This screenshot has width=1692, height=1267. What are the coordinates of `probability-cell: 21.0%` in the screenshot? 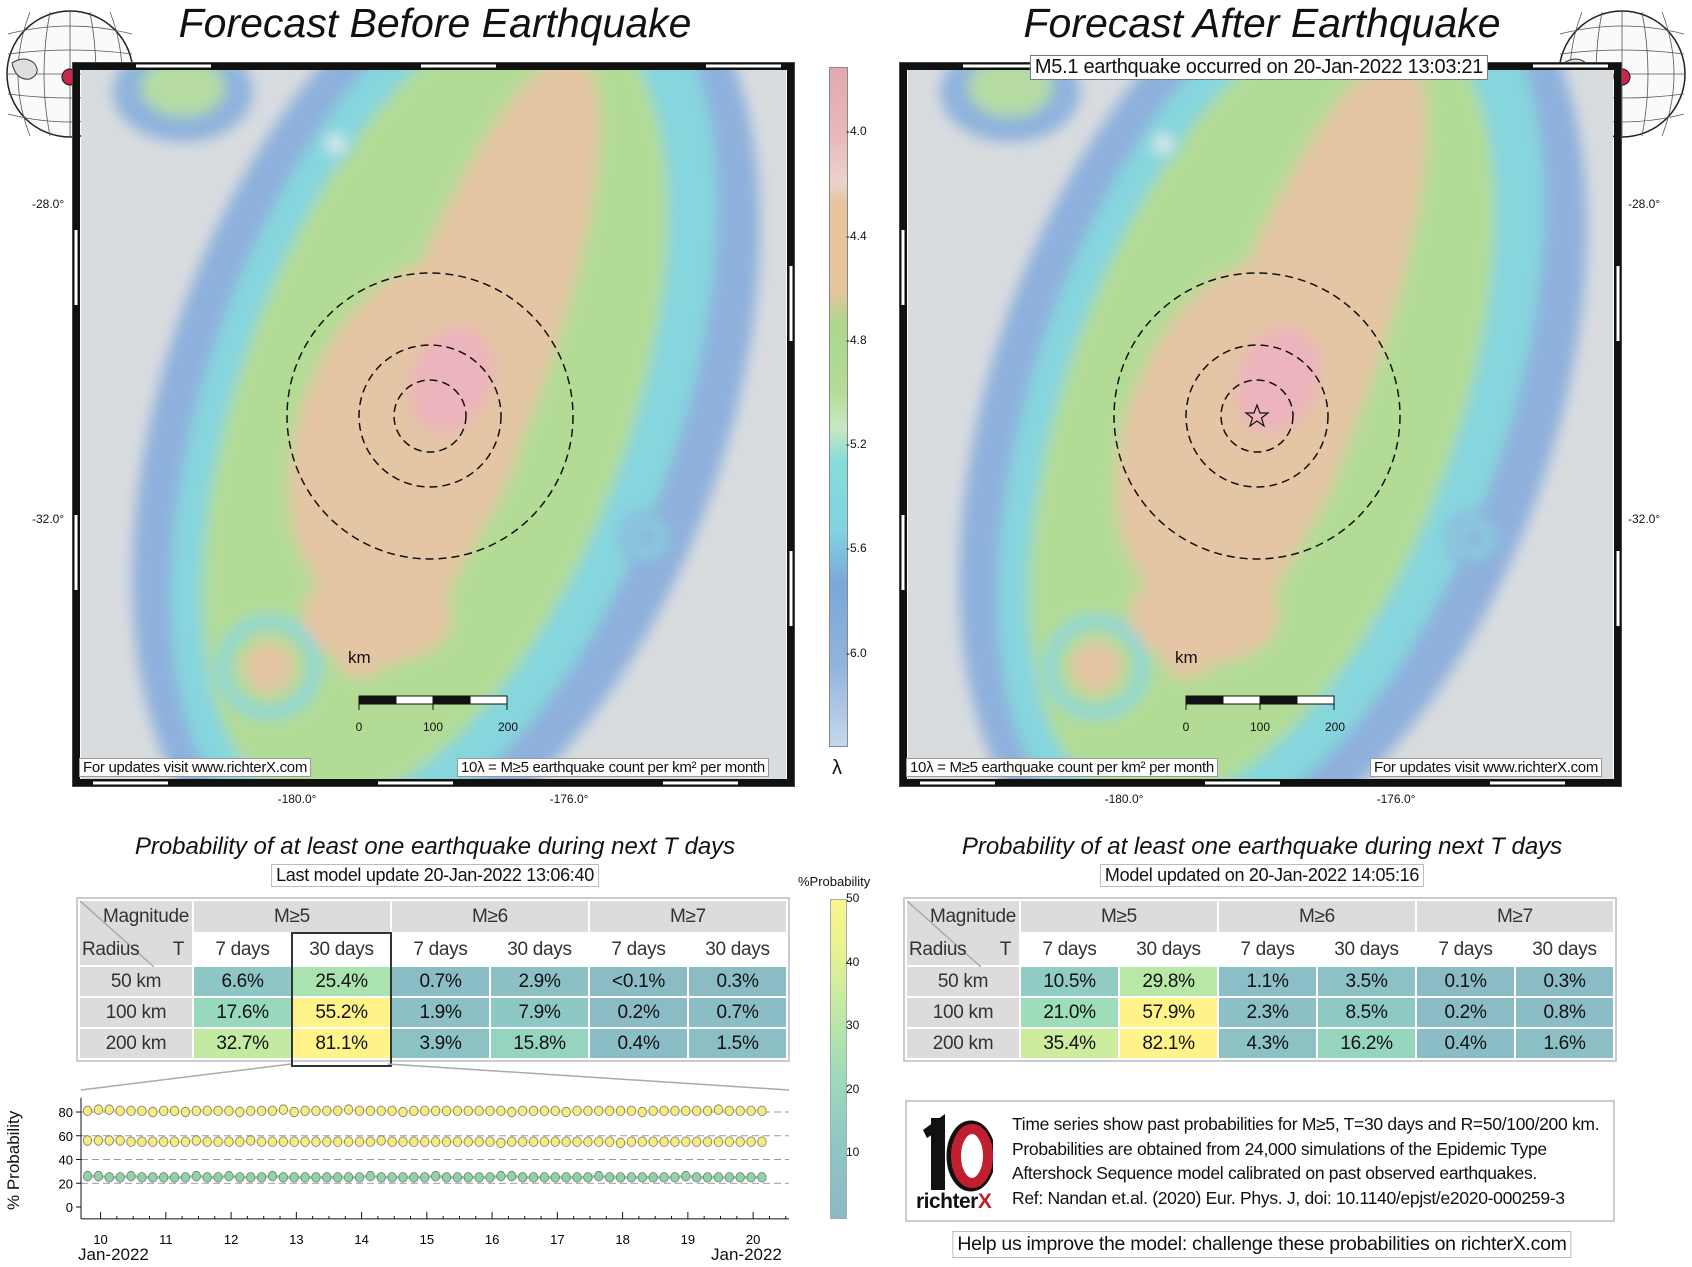 It's located at (1069, 1012).